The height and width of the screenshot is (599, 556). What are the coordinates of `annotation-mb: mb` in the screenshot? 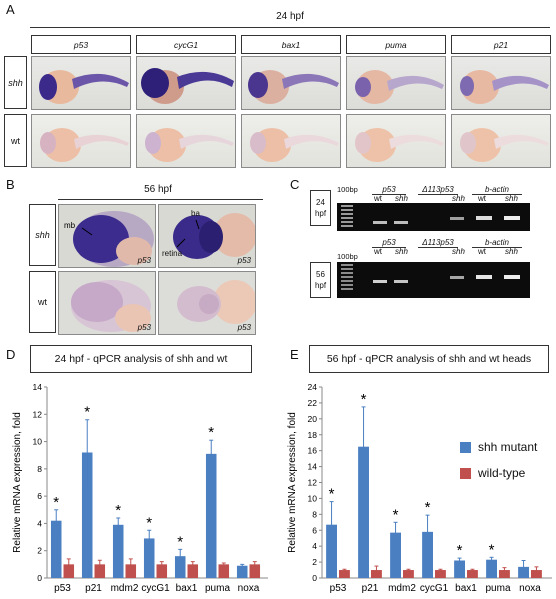 It's located at (70, 225).